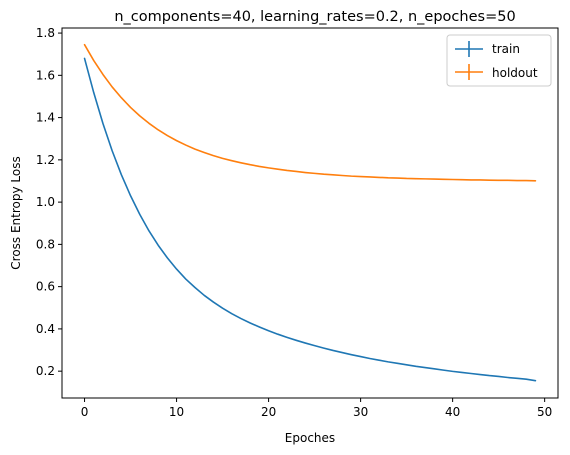  What do you see at coordinates (85, 412) in the screenshot?
I see `x-tick-label: 0` at bounding box center [85, 412].